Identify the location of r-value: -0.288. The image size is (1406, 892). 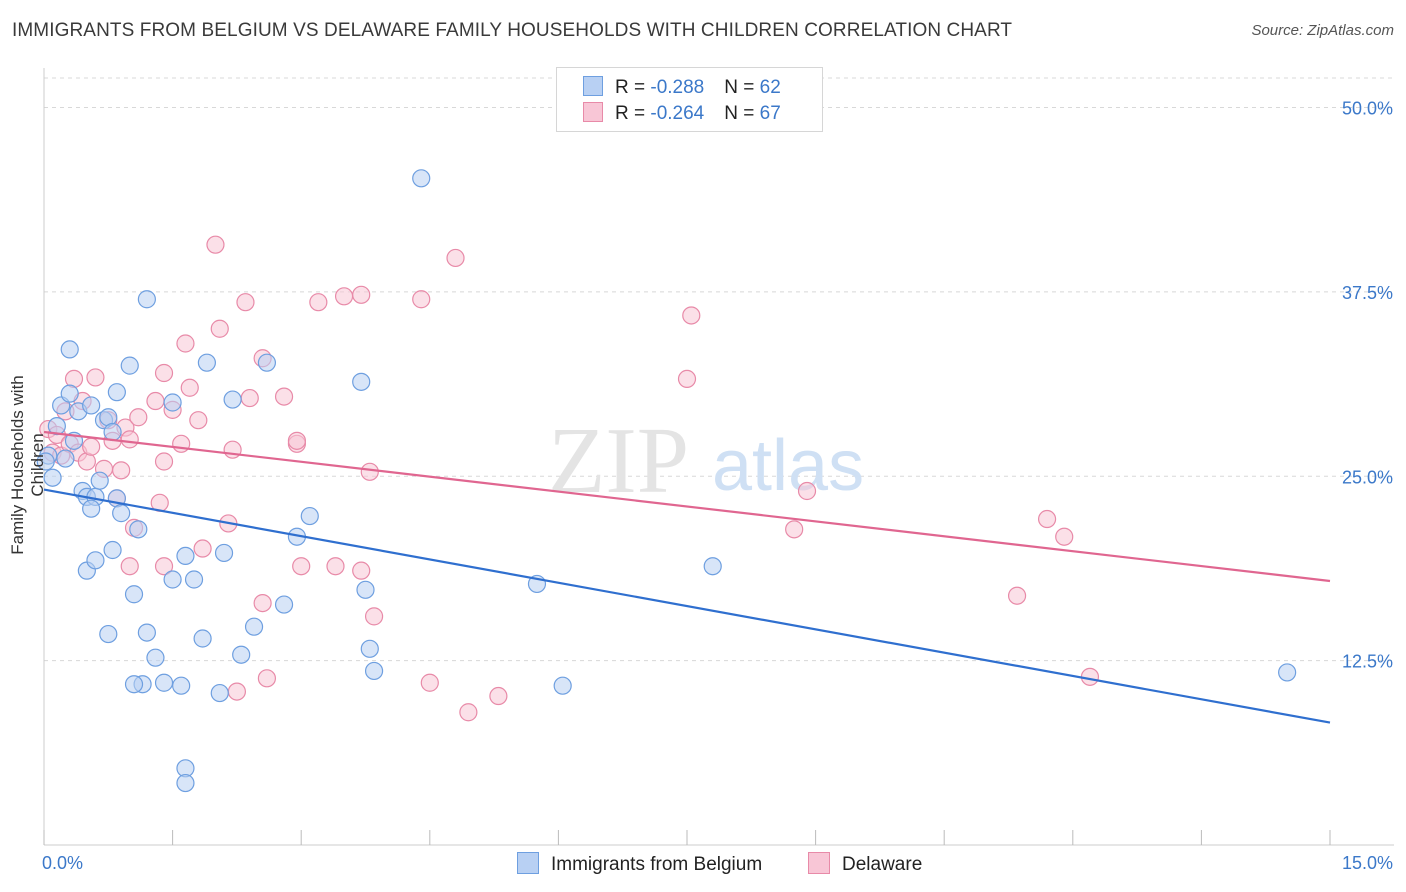
(677, 87).